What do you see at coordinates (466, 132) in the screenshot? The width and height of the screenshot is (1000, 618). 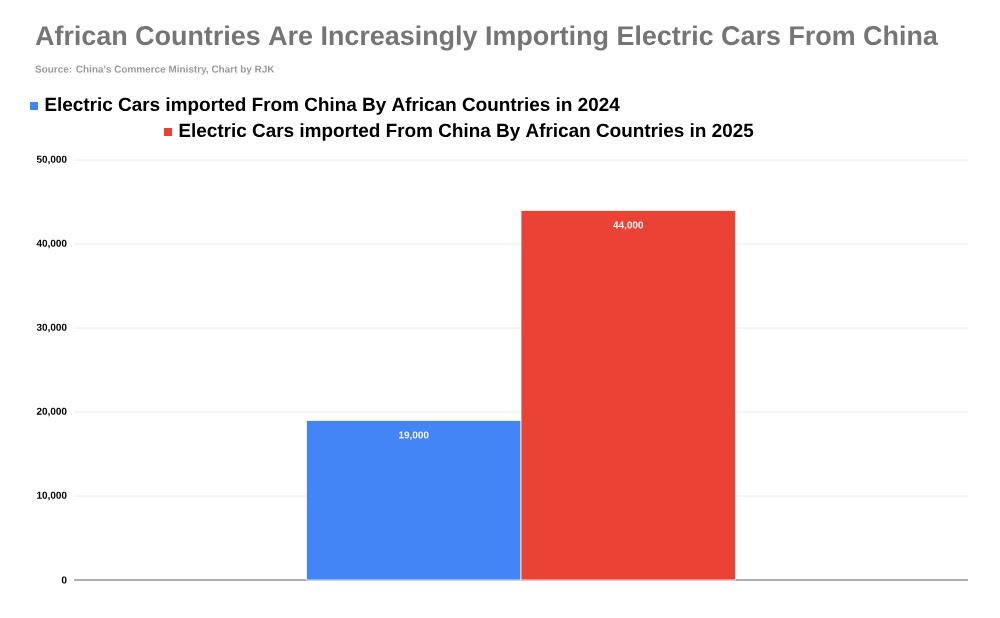 I see `legend-label: Electric Cars imported From China By African Countries in 2025` at bounding box center [466, 132].